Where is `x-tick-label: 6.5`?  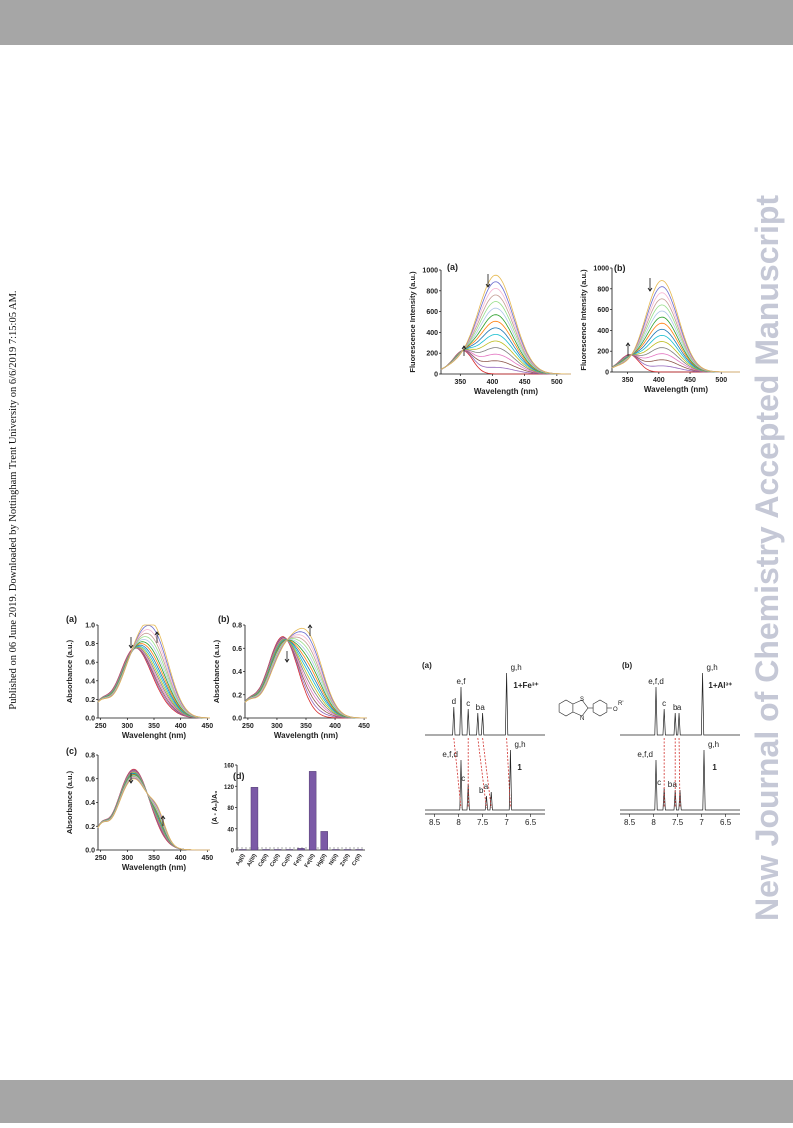 x-tick-label: 6.5 is located at coordinates (531, 822).